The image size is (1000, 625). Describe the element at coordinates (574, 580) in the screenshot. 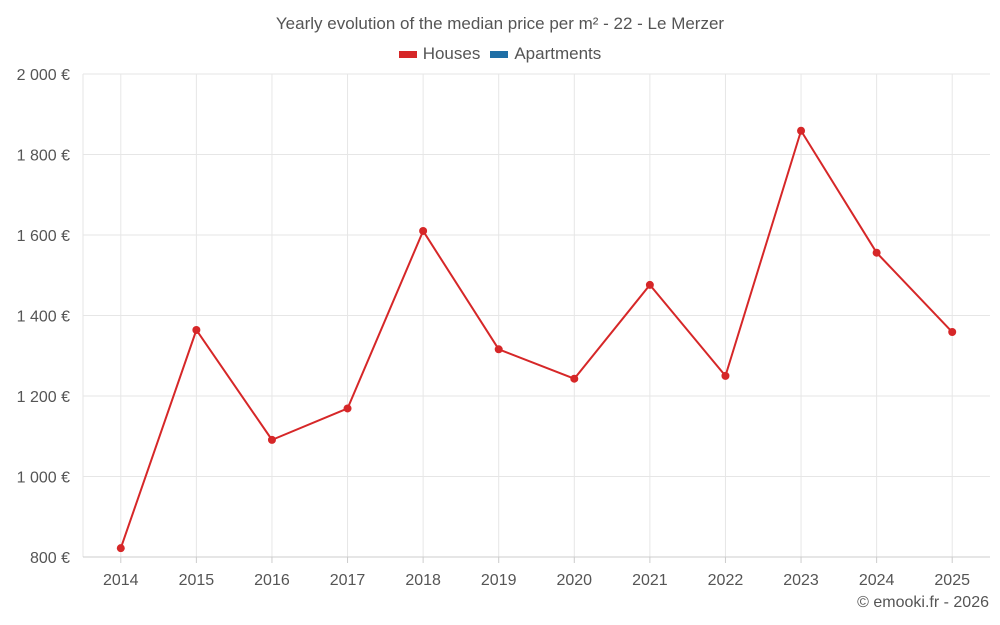

I see `x-tick-label: 2020` at that location.